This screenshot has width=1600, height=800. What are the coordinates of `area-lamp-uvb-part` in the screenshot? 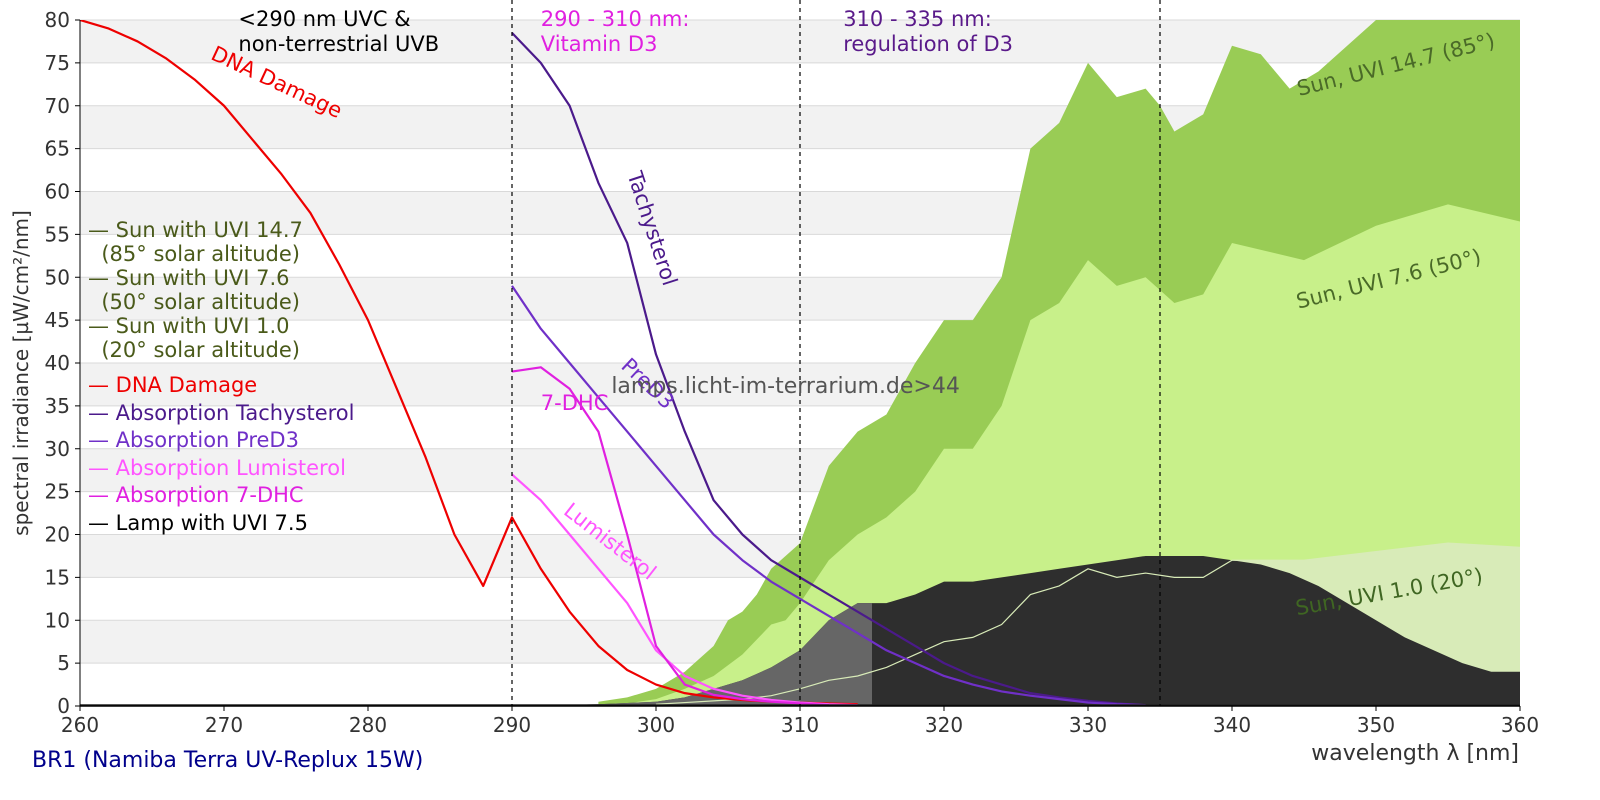 It's located at (692, 654).